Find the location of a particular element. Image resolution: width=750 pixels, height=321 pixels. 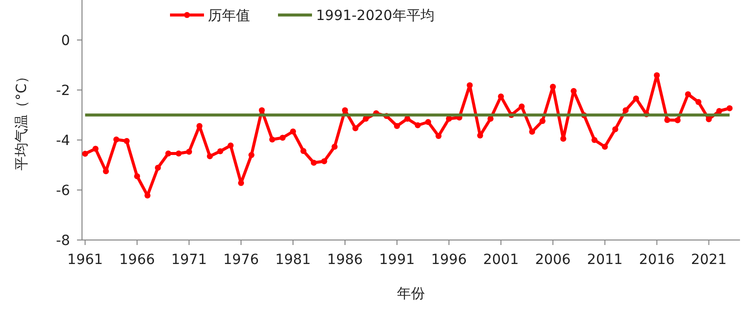

x-tick-label: 1986 is located at coordinates (345, 260).